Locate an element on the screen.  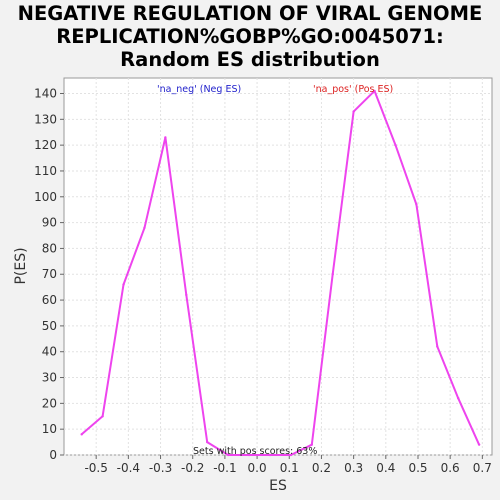
y-tick-label: 70 is located at coordinates (49, 274).